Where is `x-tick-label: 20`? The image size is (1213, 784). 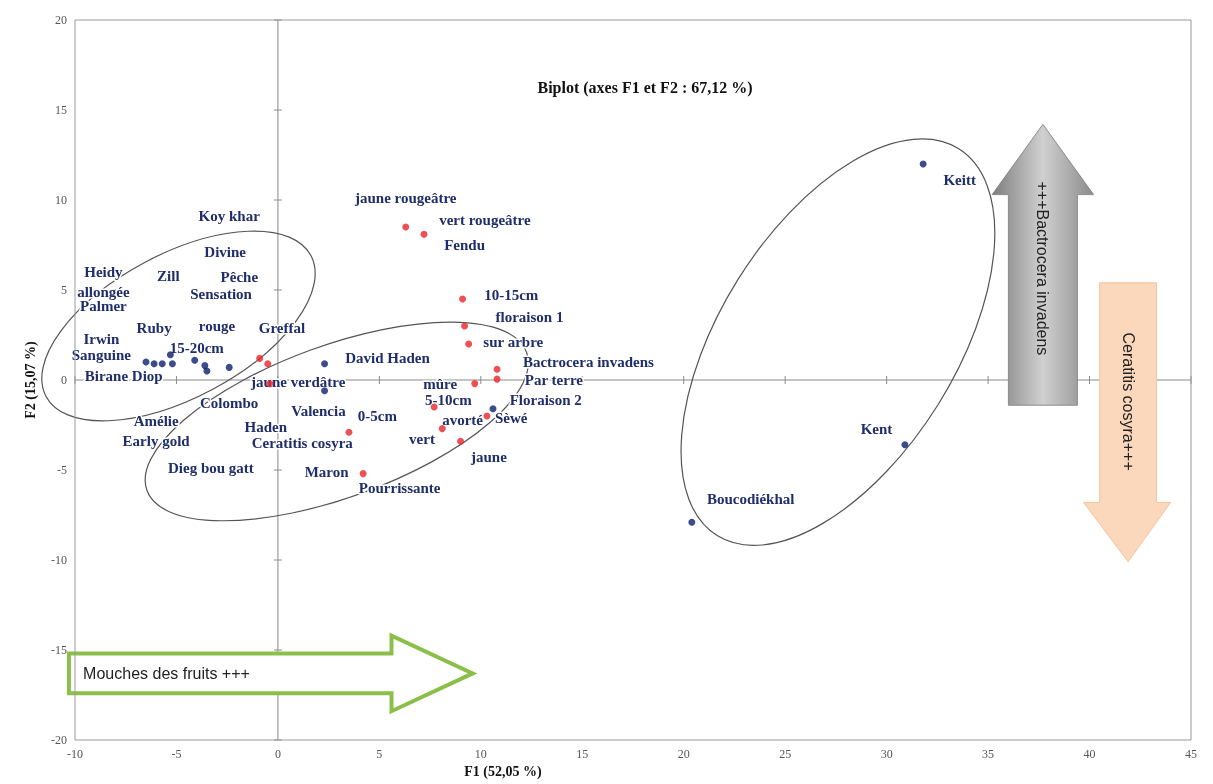 x-tick-label: 20 is located at coordinates (683, 754).